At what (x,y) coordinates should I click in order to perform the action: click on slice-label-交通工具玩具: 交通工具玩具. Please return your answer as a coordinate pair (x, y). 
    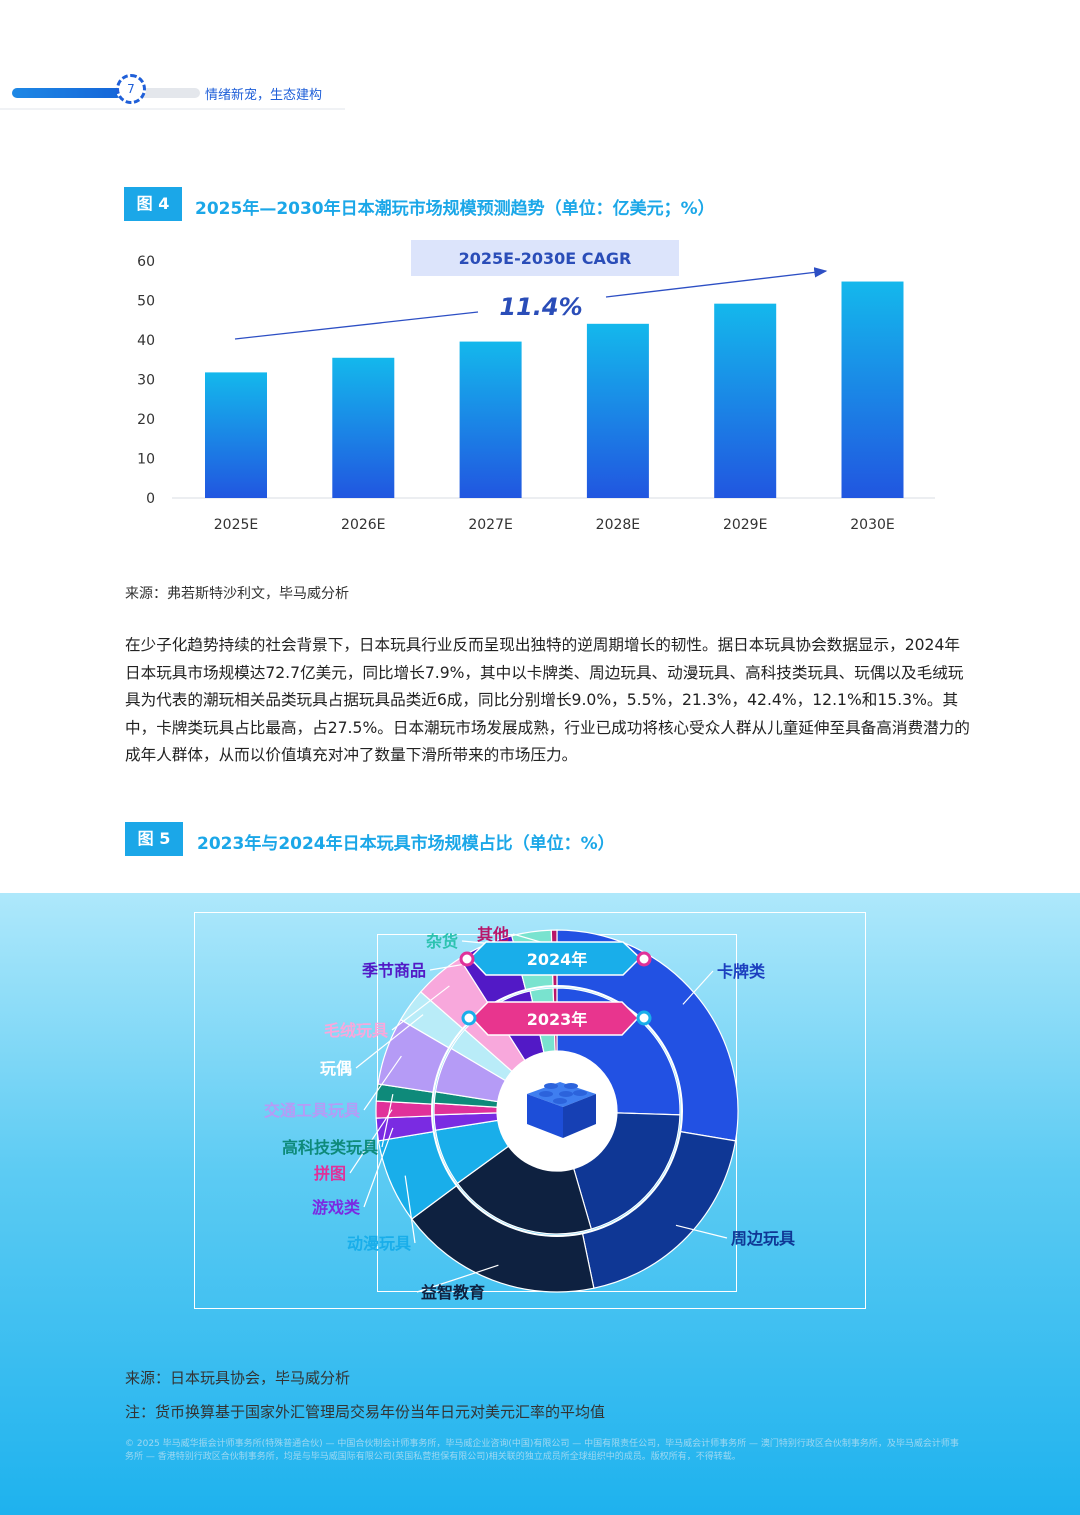
    Looking at the image, I should click on (312, 1110).